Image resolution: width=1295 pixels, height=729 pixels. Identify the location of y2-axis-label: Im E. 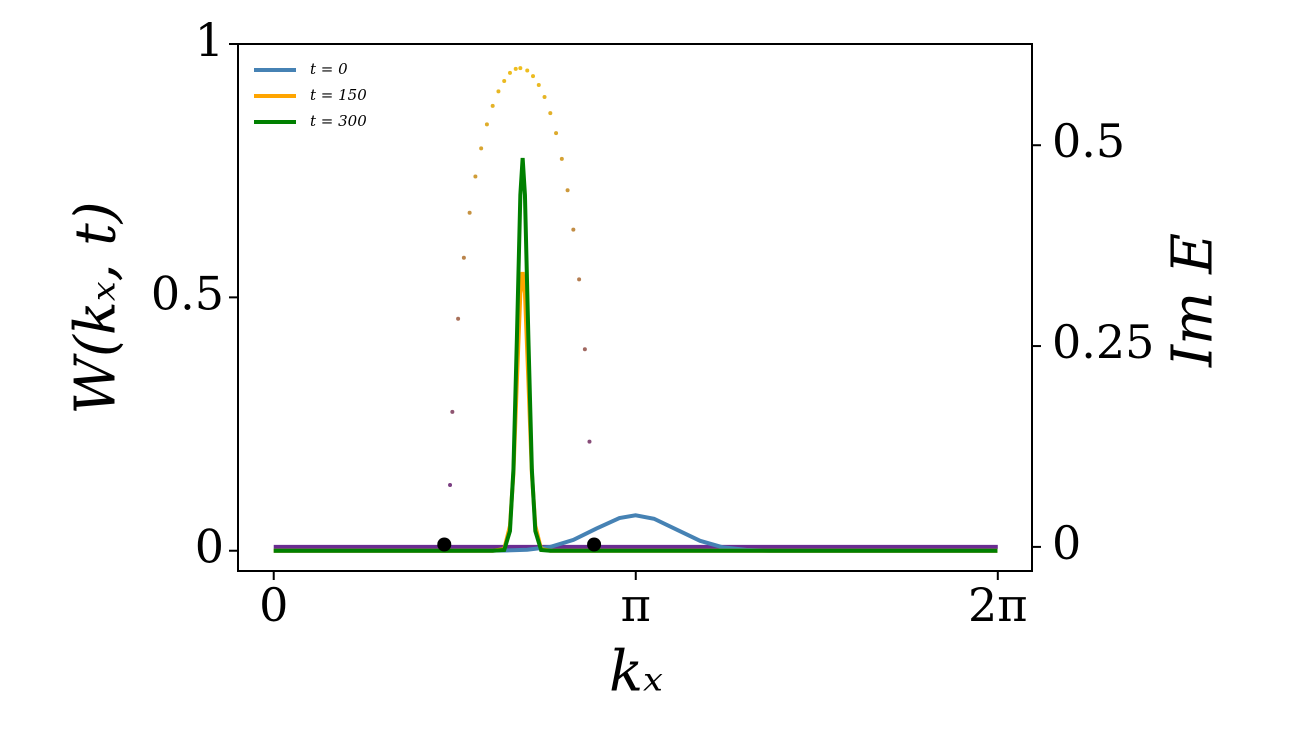
(1193, 300).